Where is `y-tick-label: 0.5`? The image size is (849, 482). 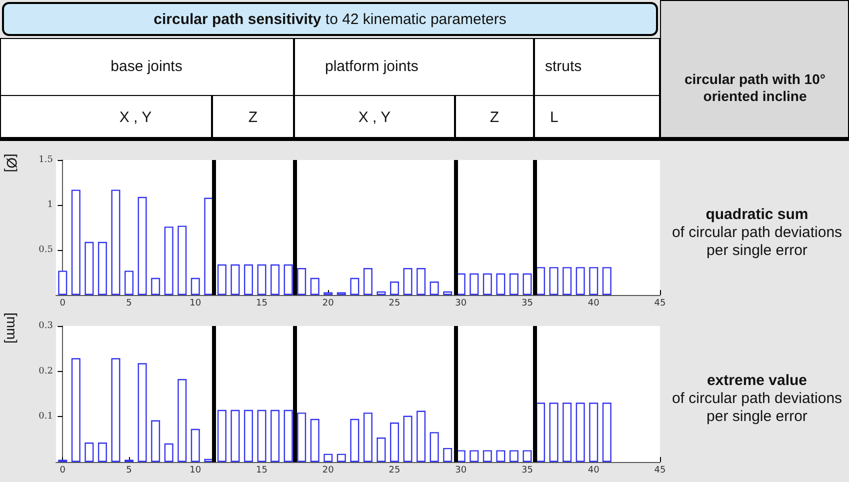 y-tick-label: 0.5 is located at coordinates (46, 250).